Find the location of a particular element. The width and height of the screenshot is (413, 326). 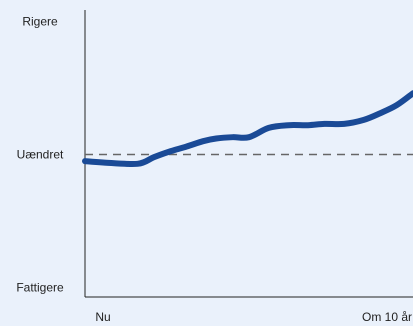

x-tick-label-end: Om 10 år is located at coordinates (387, 317).